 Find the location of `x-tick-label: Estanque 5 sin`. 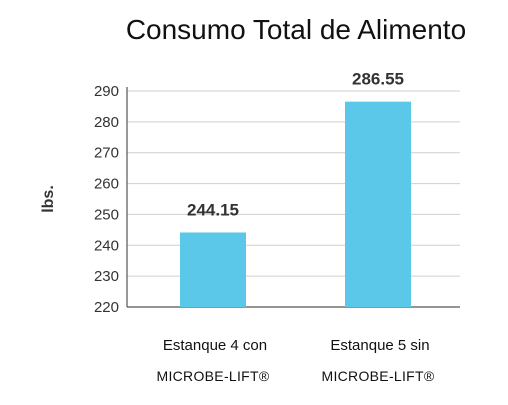

x-tick-label: Estanque 5 sin is located at coordinates (379, 345).